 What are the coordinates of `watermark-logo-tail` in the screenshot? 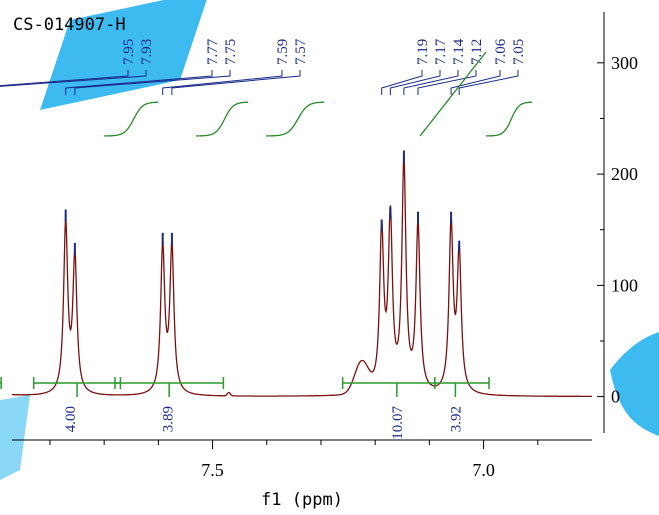 It's located at (15, 437).